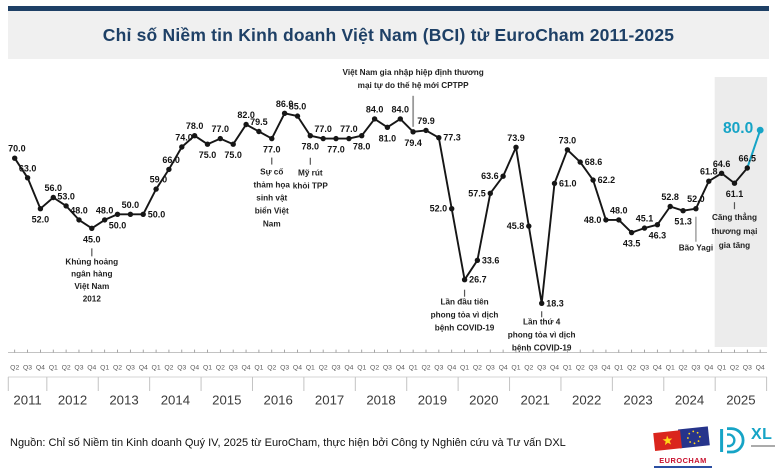 The image size is (777, 469). I want to click on data-label: 59.0, so click(159, 180).